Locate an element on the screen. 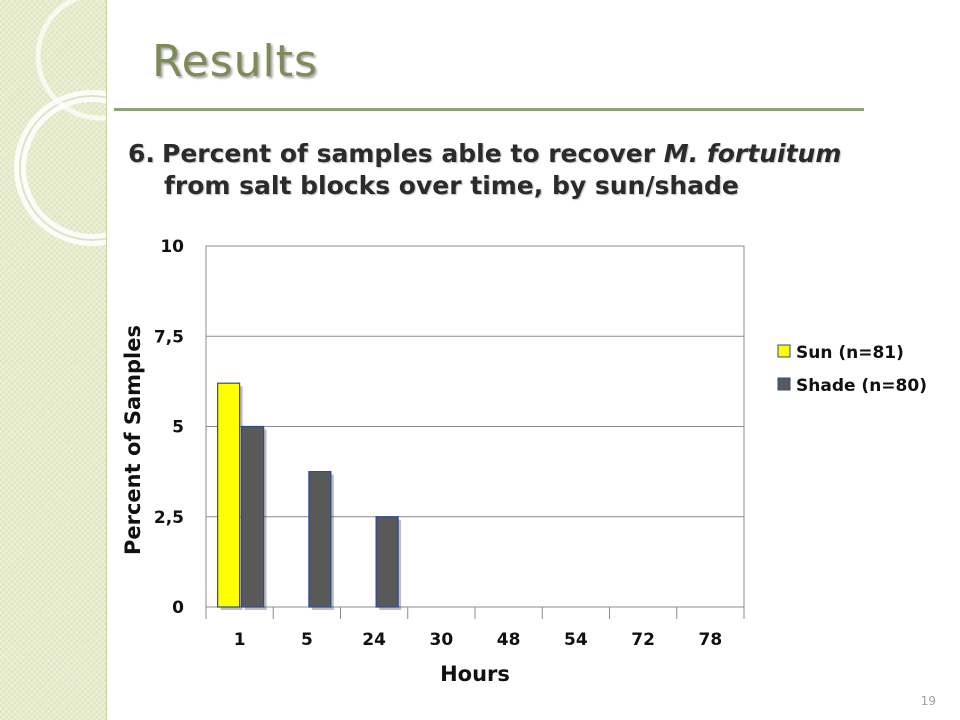  page-number: 19 is located at coordinates (928, 701).